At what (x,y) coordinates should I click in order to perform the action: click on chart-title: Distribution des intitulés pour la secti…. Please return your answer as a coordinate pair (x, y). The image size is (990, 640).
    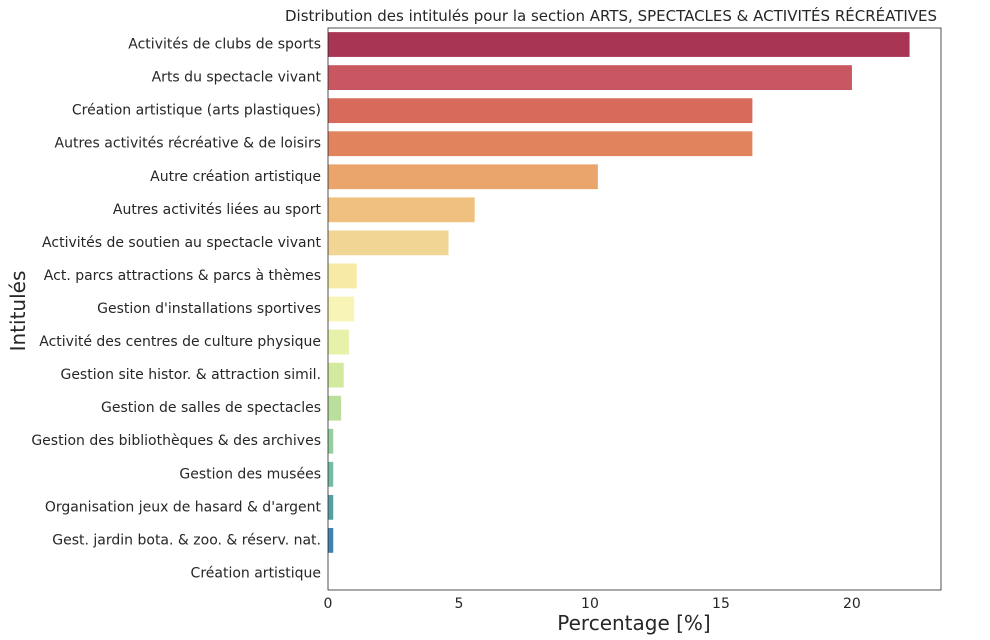
    Looking at the image, I should click on (611, 16).